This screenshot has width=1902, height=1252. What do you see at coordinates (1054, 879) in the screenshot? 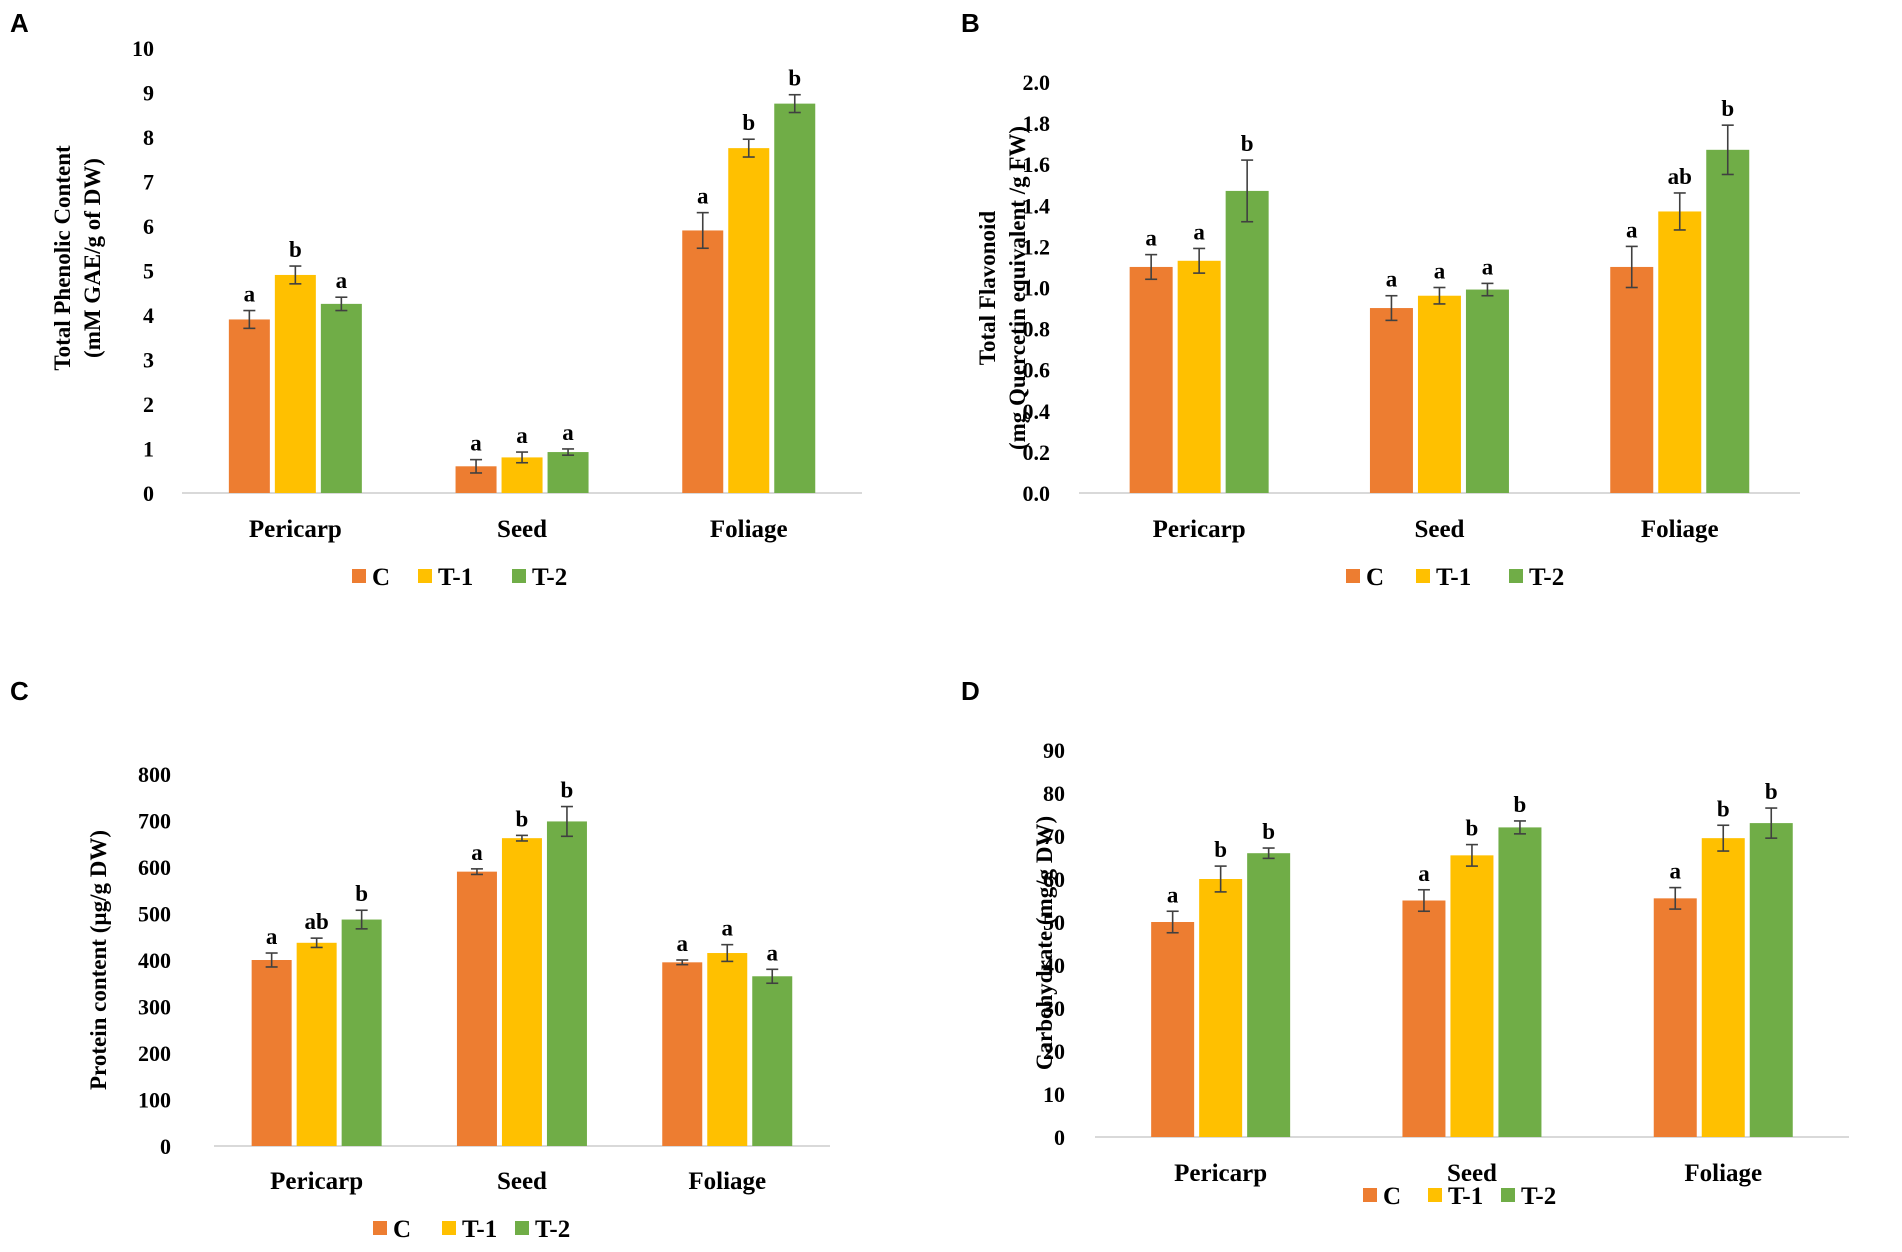
I see `y-tick-label: 60` at bounding box center [1054, 879].